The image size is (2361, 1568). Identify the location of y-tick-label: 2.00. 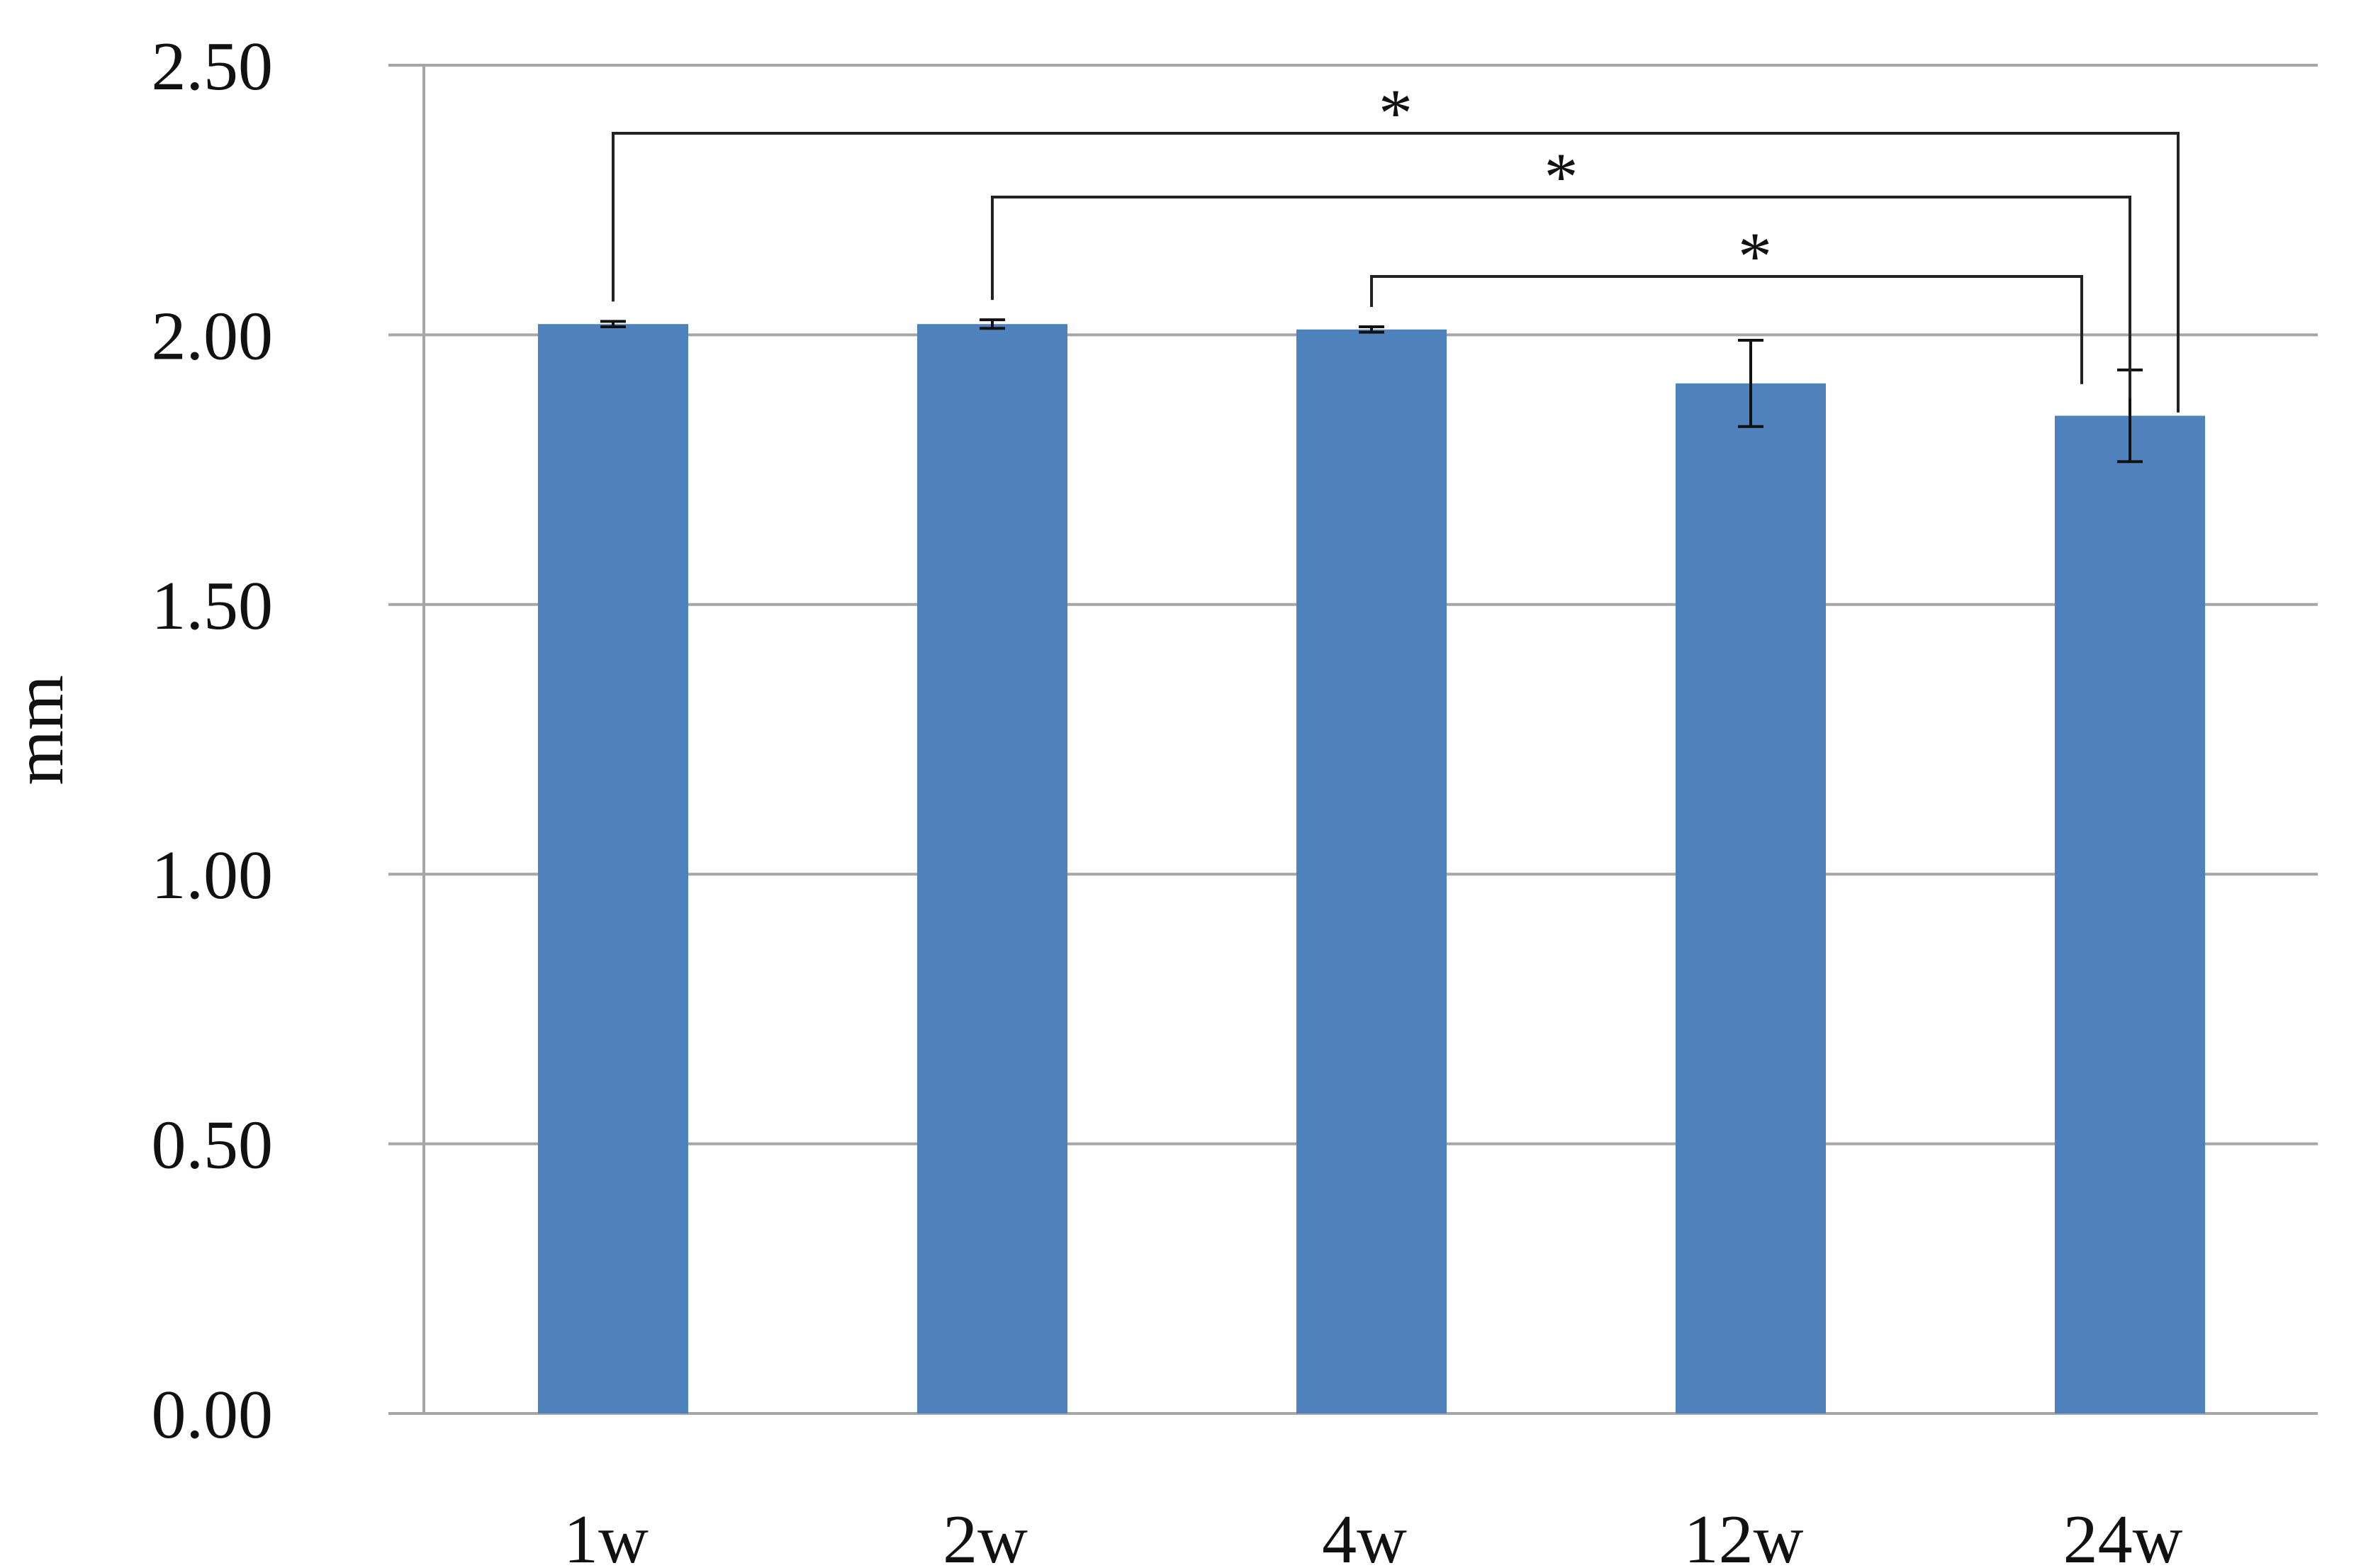
(213, 336).